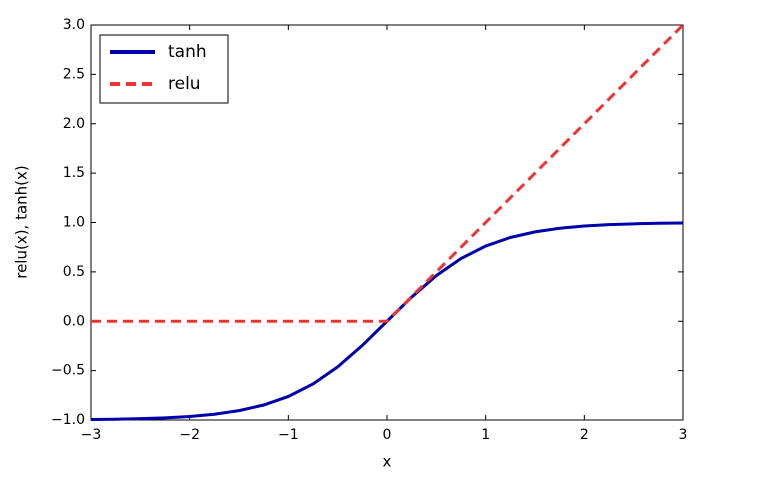 This screenshot has width=768, height=480. What do you see at coordinates (74, 321) in the screenshot?
I see `y-tick-label: 0.0` at bounding box center [74, 321].